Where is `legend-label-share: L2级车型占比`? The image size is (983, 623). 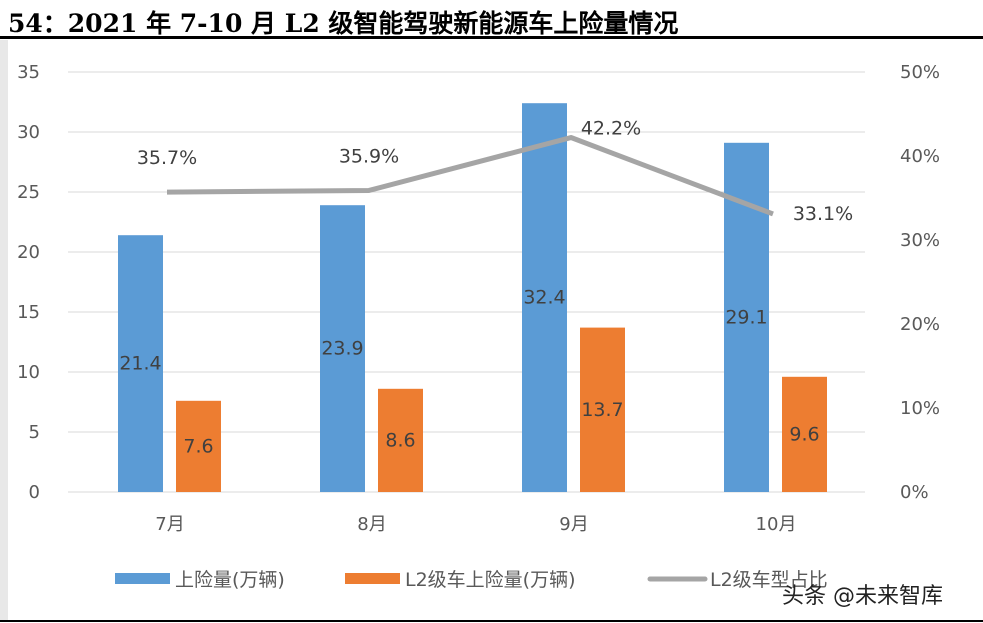 legend-label-share: L2级车型占比 is located at coordinates (769, 580).